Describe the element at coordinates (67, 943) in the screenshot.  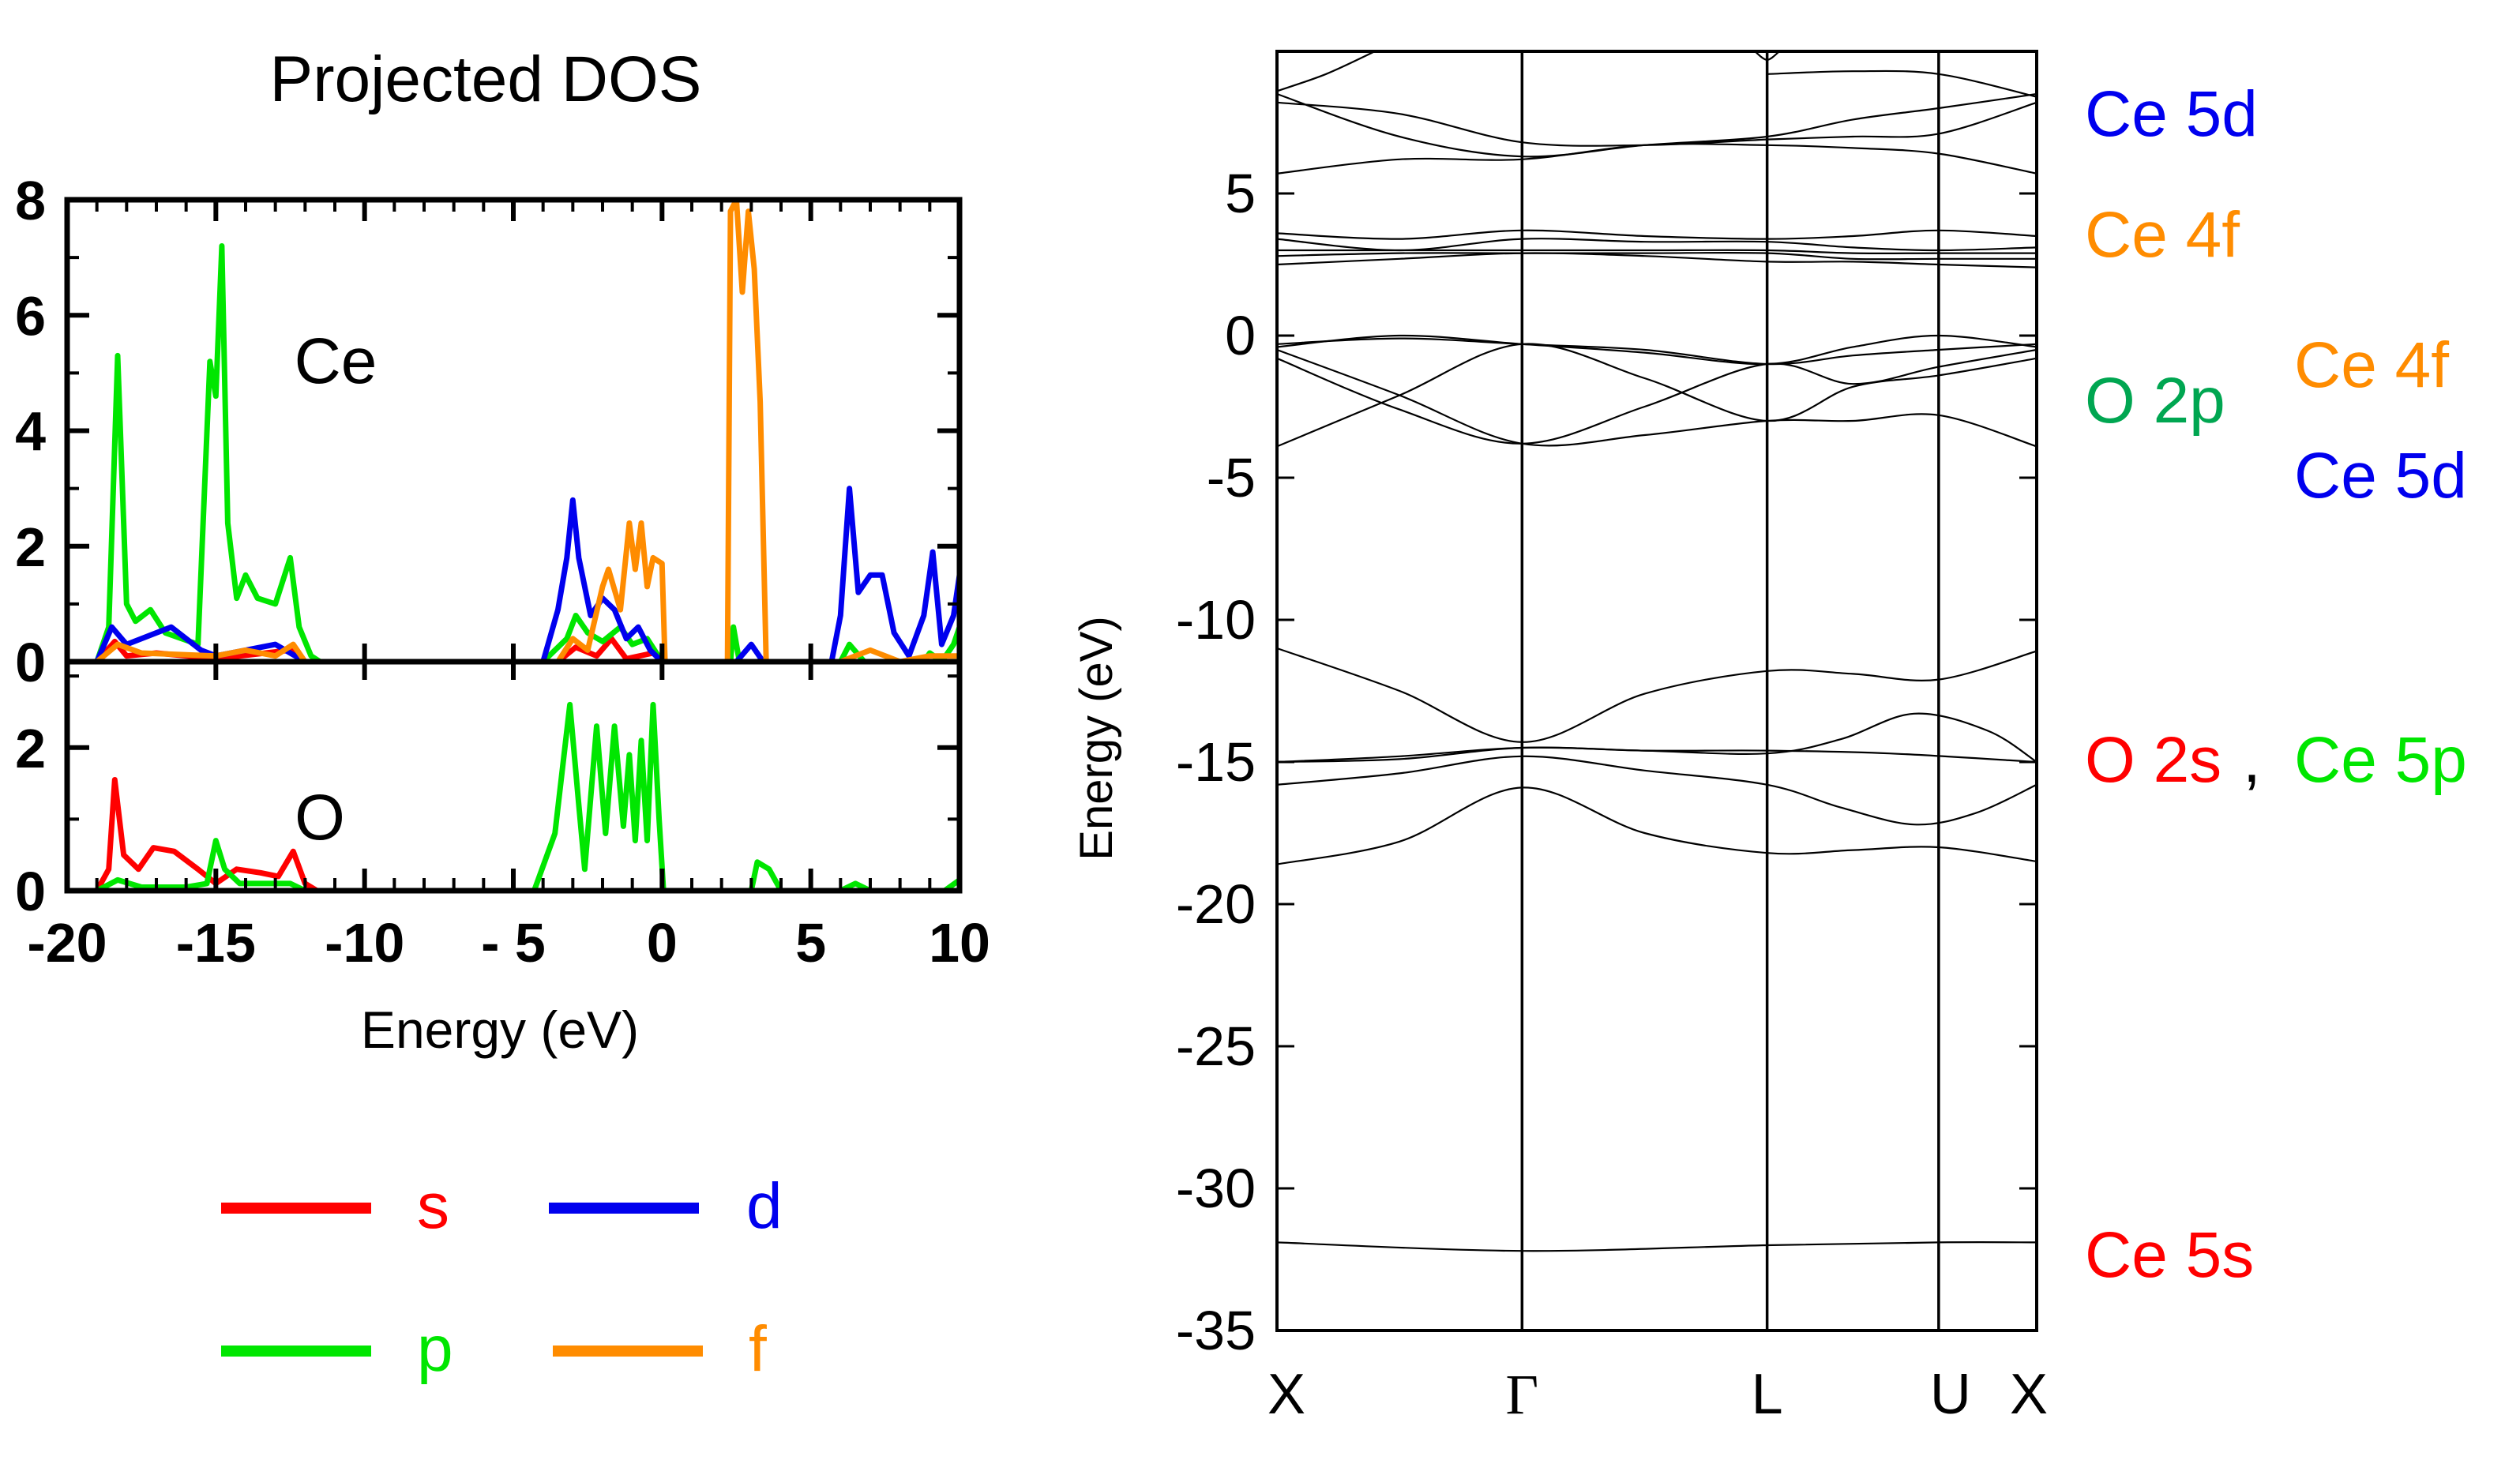
I see `dos-x-tick-label: -20` at that location.